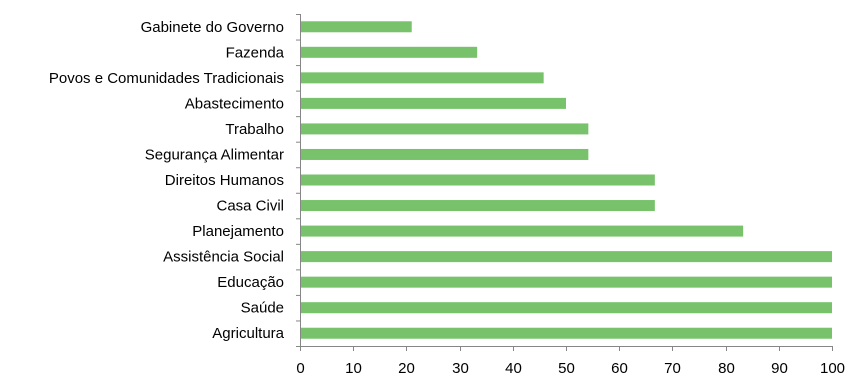  What do you see at coordinates (248, 333) in the screenshot?
I see `category-label: Agricultura` at bounding box center [248, 333].